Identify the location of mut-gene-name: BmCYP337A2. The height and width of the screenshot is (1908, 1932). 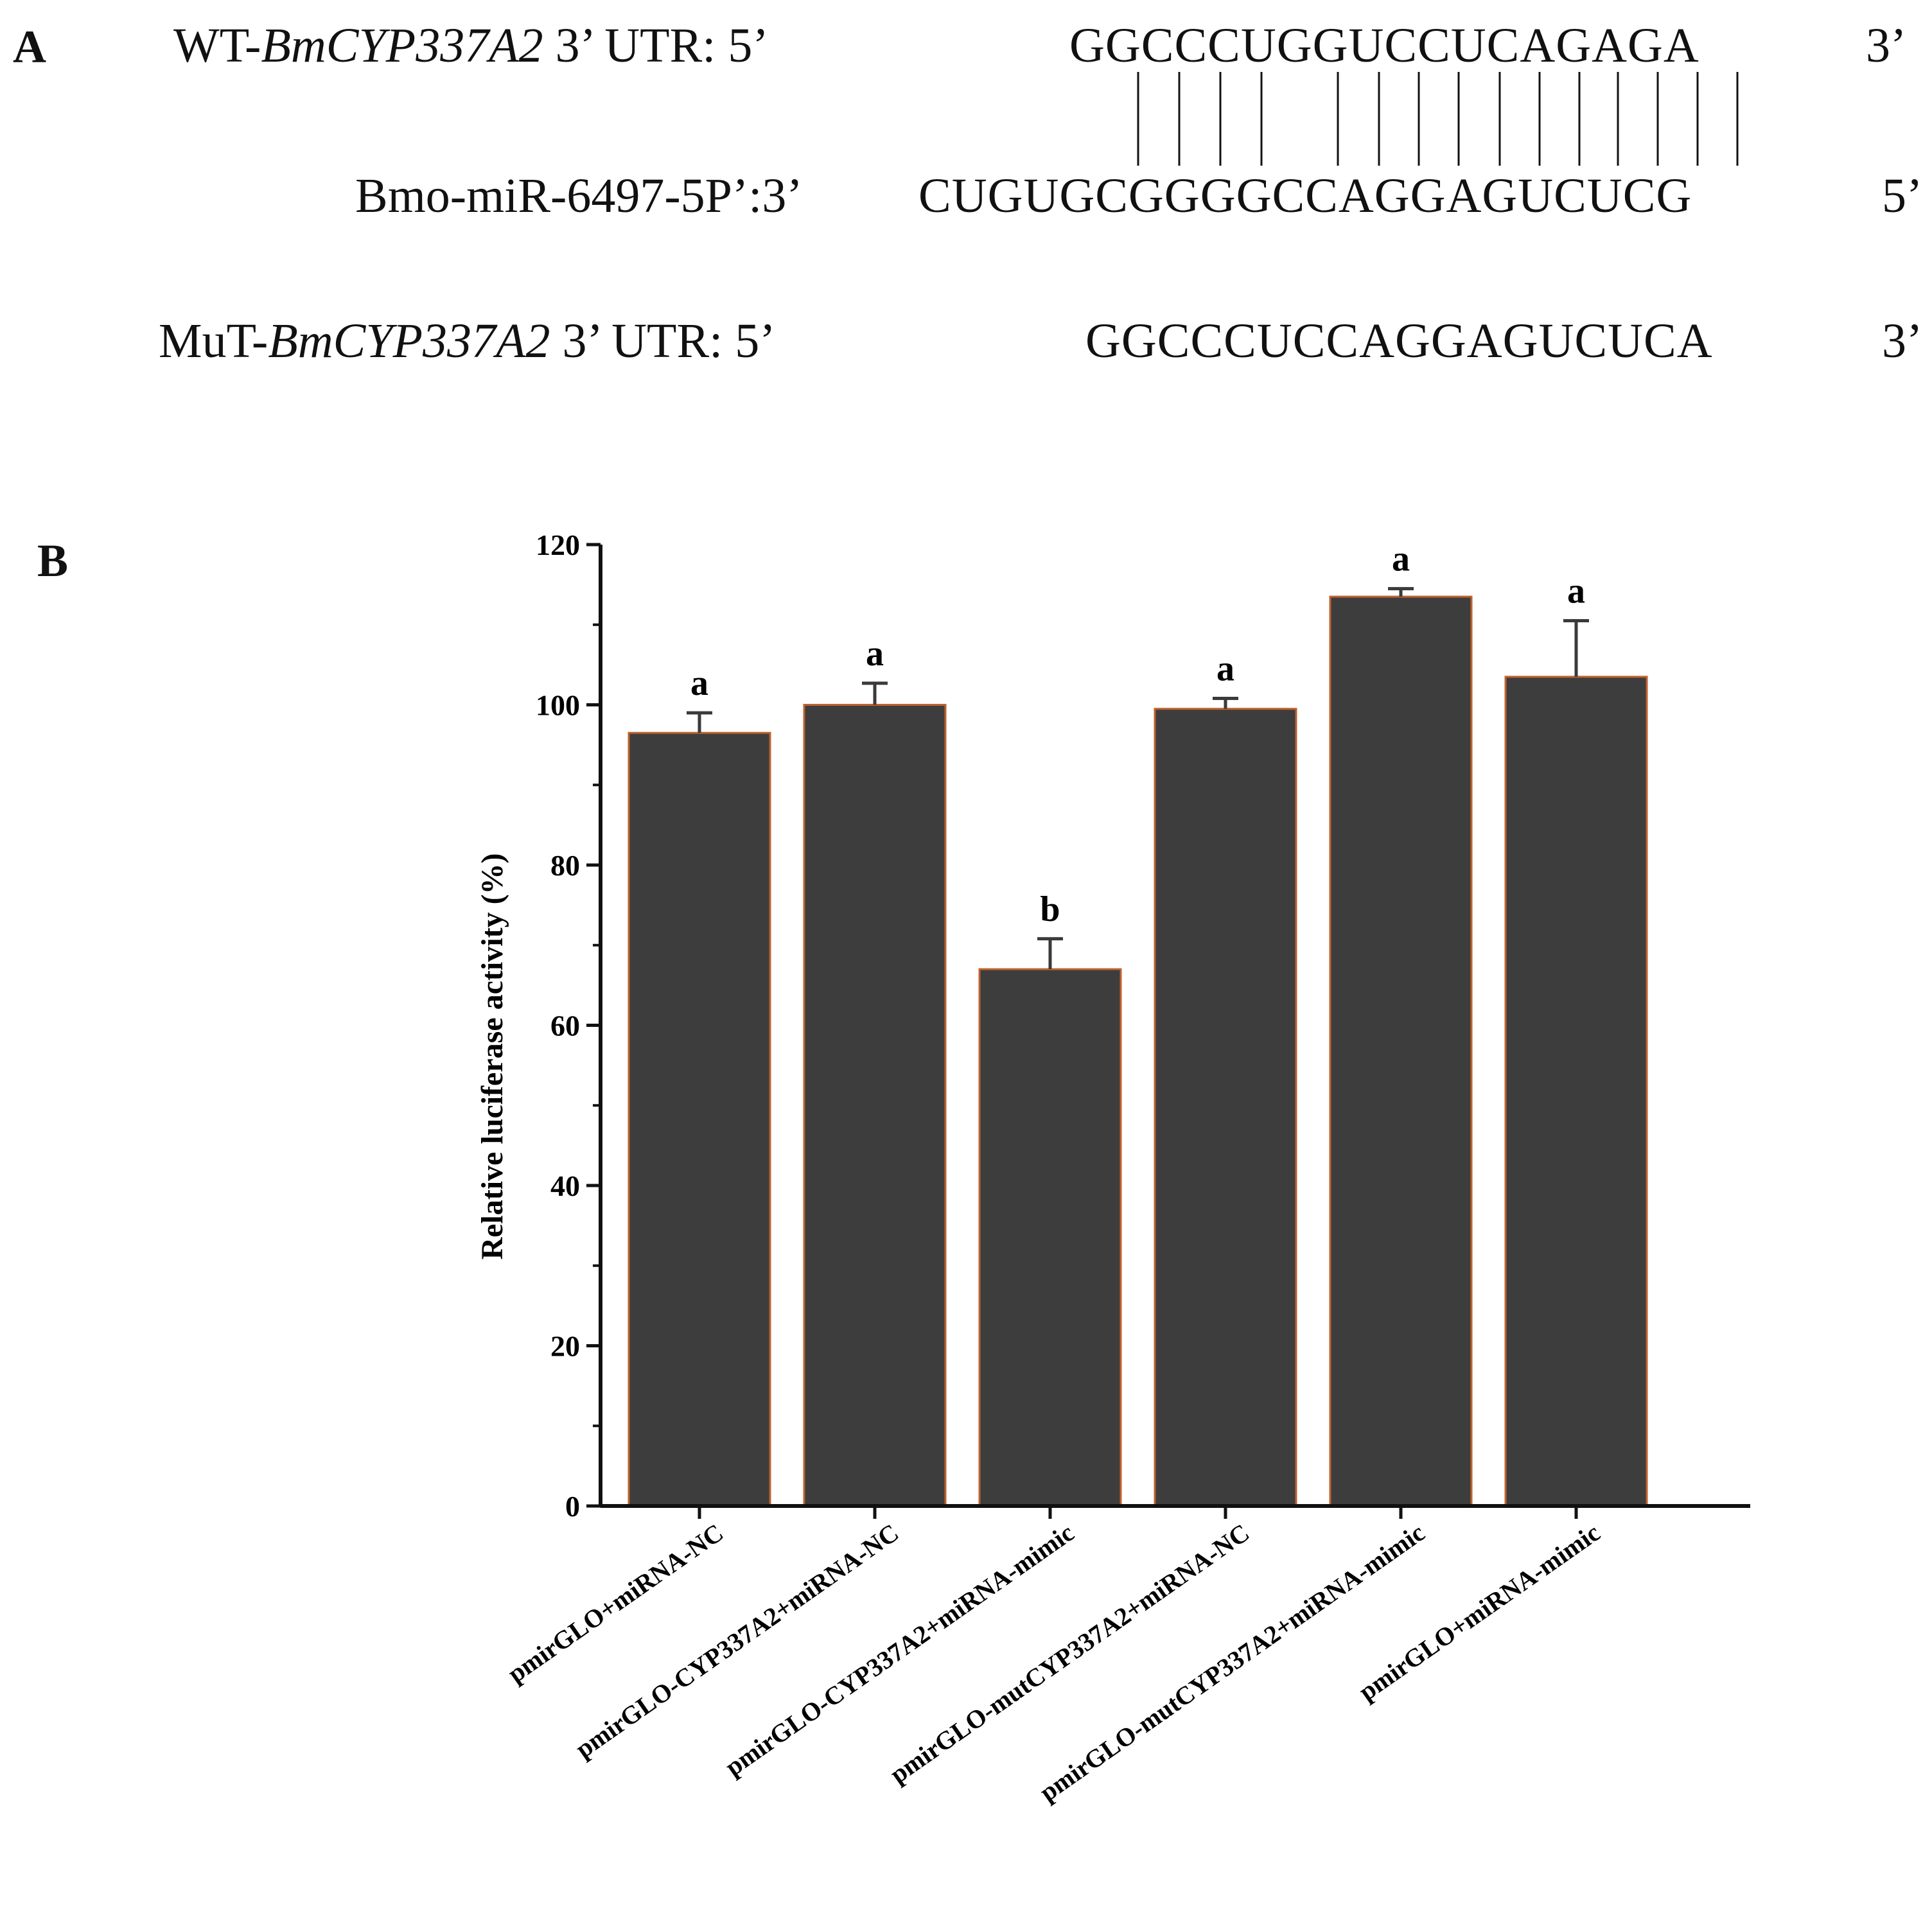
(409, 341).